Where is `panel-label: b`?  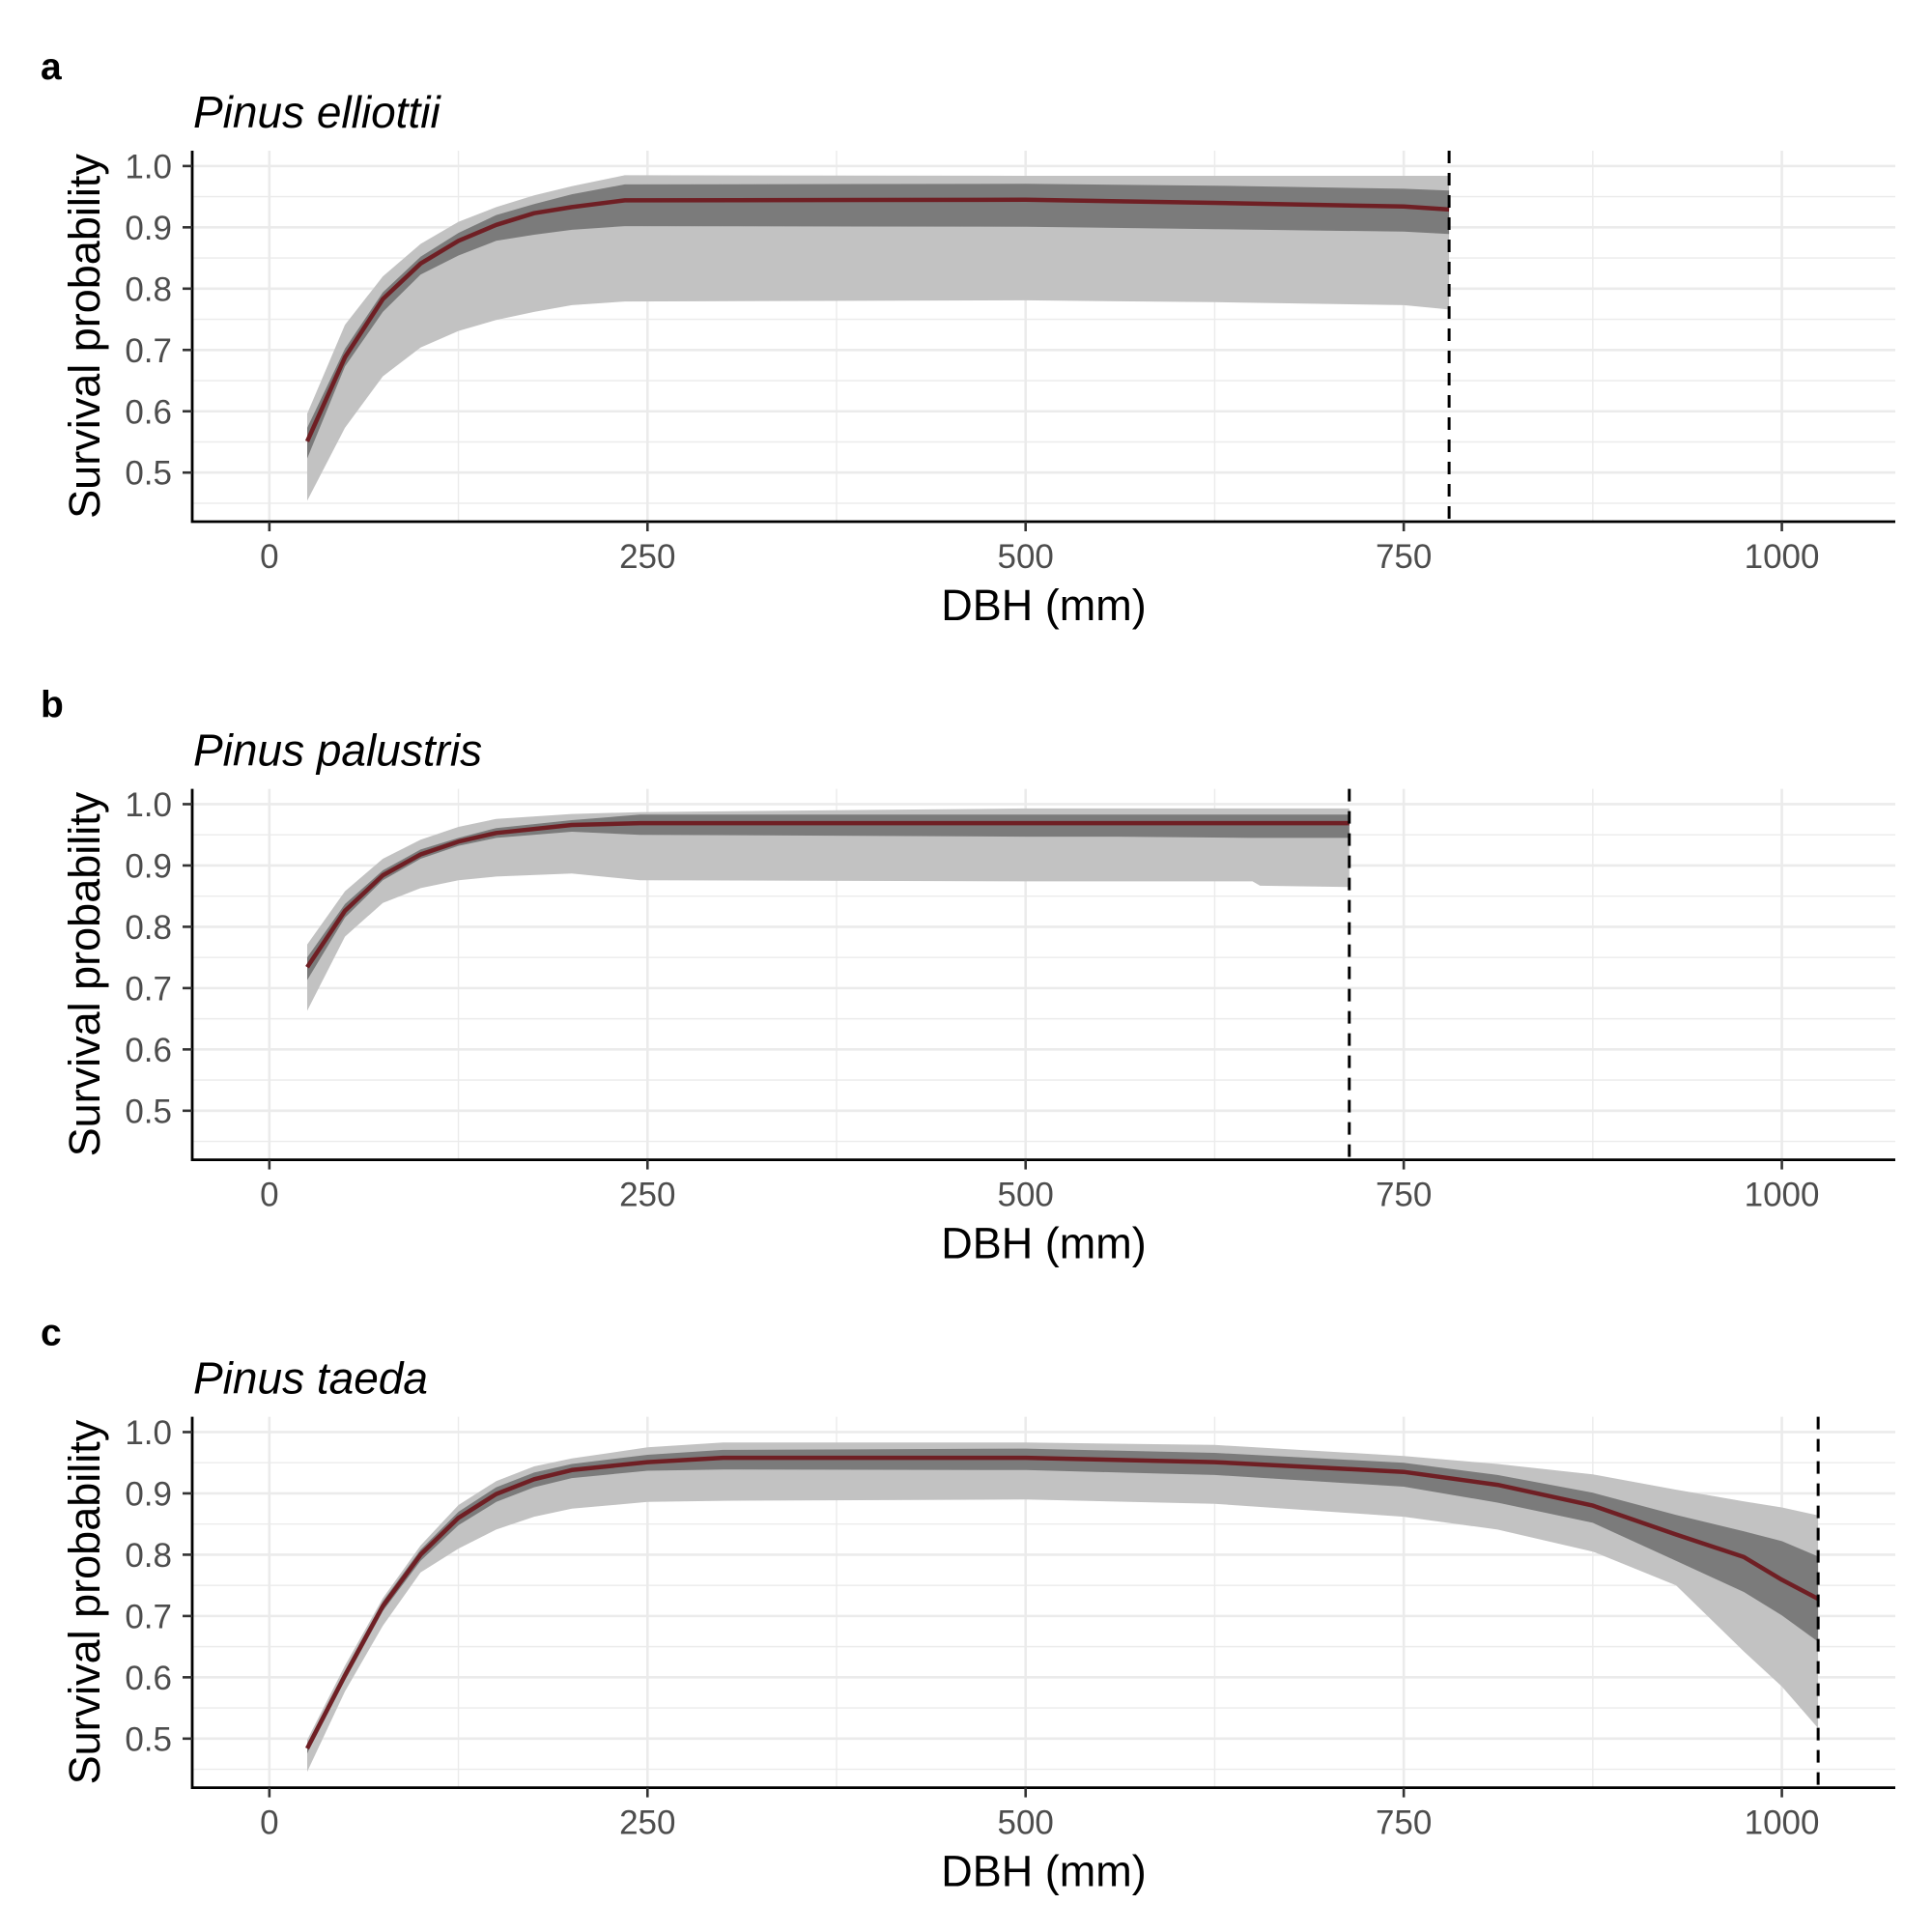 panel-label: b is located at coordinates (52, 705).